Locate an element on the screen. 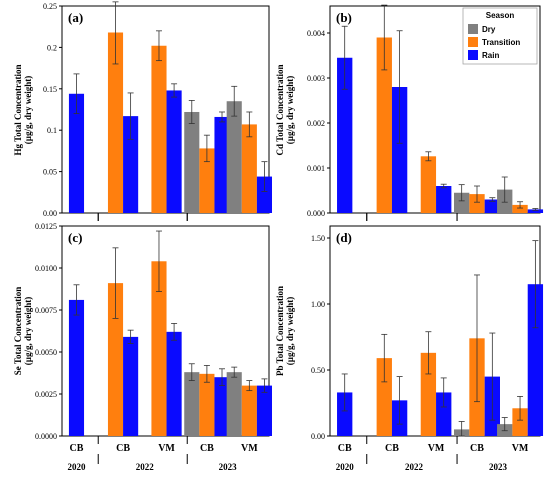 The width and height of the screenshot is (550, 477). panel-a-ylabel-line2: (µg/g, dry weight) is located at coordinates (28, 110).